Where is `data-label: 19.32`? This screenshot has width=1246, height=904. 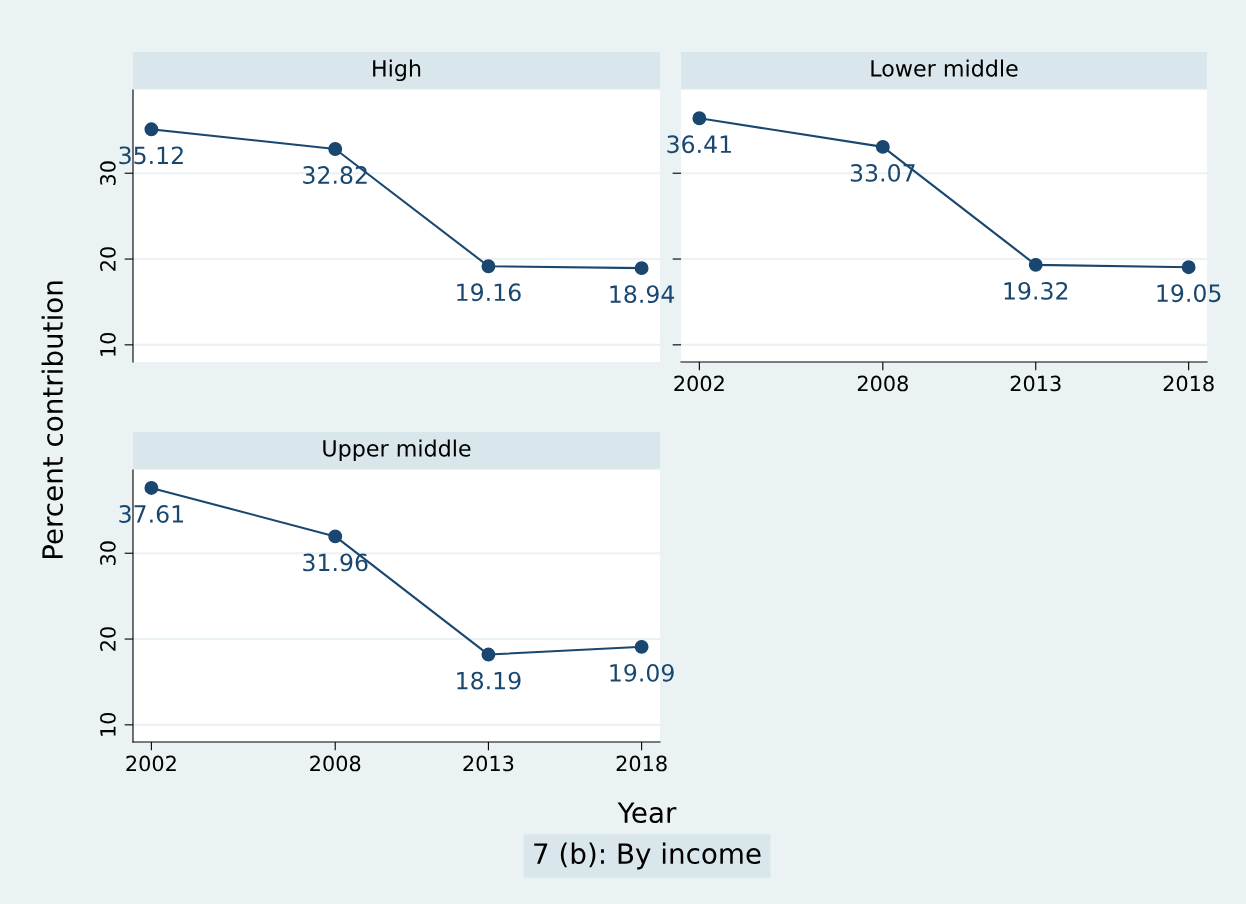
data-label: 19.32 is located at coordinates (1036, 290).